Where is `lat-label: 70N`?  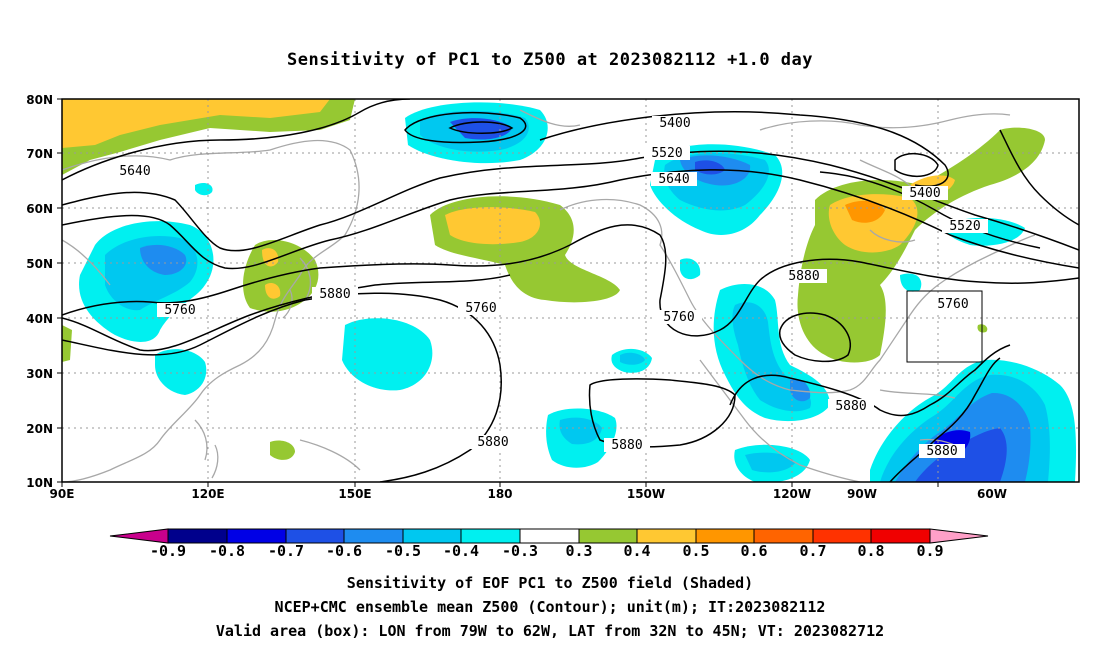 lat-label: 70N is located at coordinates (39, 154).